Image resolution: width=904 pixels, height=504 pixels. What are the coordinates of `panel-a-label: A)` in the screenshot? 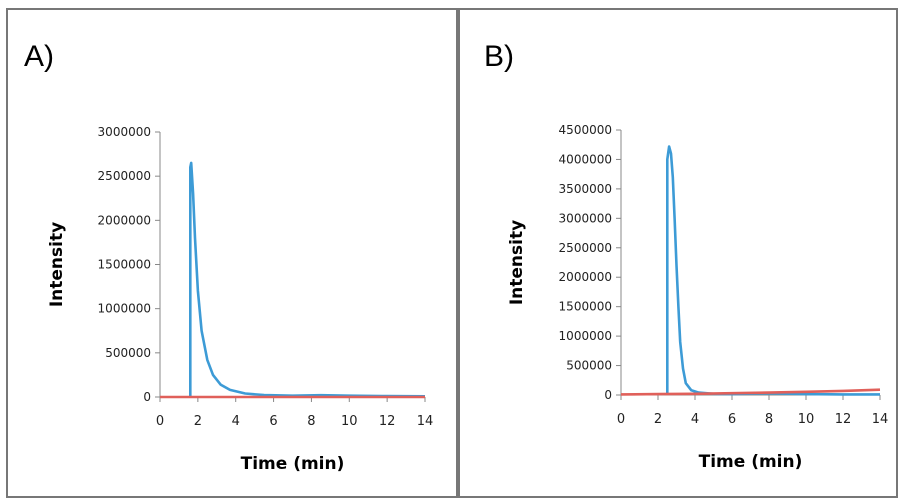 It's located at (39, 56).